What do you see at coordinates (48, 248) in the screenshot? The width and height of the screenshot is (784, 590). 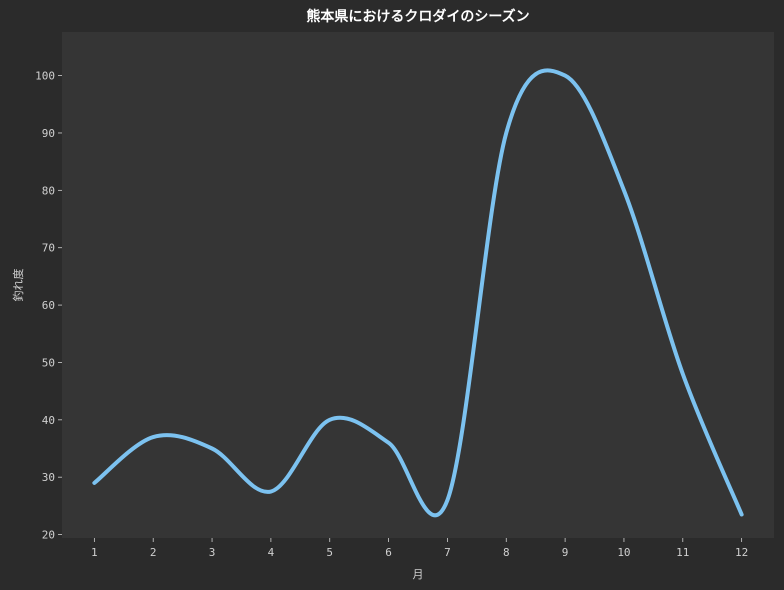 I see `y-tick-label: 70` at bounding box center [48, 248].